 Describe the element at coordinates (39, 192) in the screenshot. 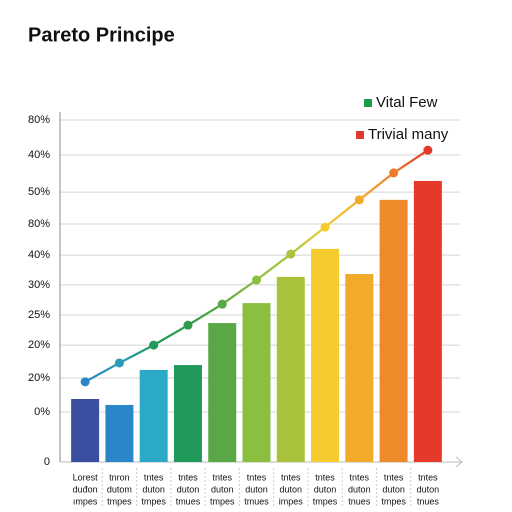

I see `y-tick-label: 50%` at that location.